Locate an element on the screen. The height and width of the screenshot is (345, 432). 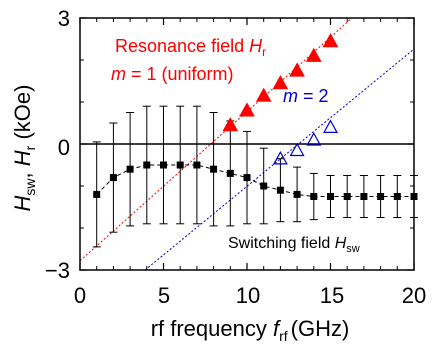
y-tick-label: 3 is located at coordinates (64, 18).